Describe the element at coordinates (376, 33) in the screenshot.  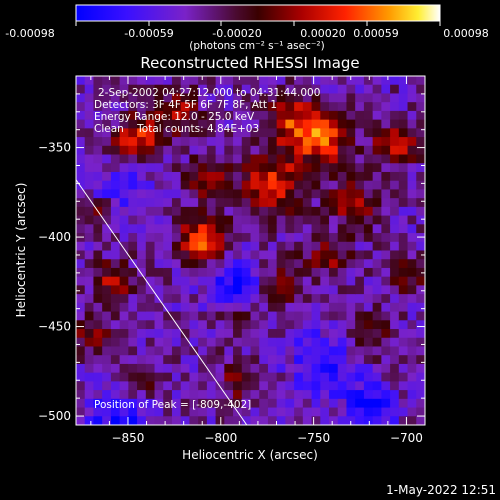
I see `colorbar-tick-label: 0.00059` at that location.